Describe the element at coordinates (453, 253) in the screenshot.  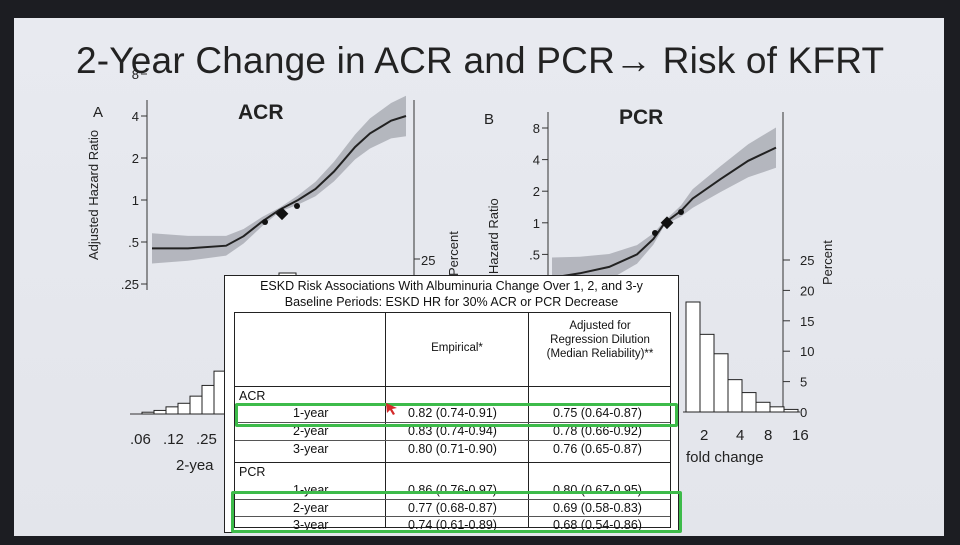
I see `panel-a-right-label: Percent` at that location.